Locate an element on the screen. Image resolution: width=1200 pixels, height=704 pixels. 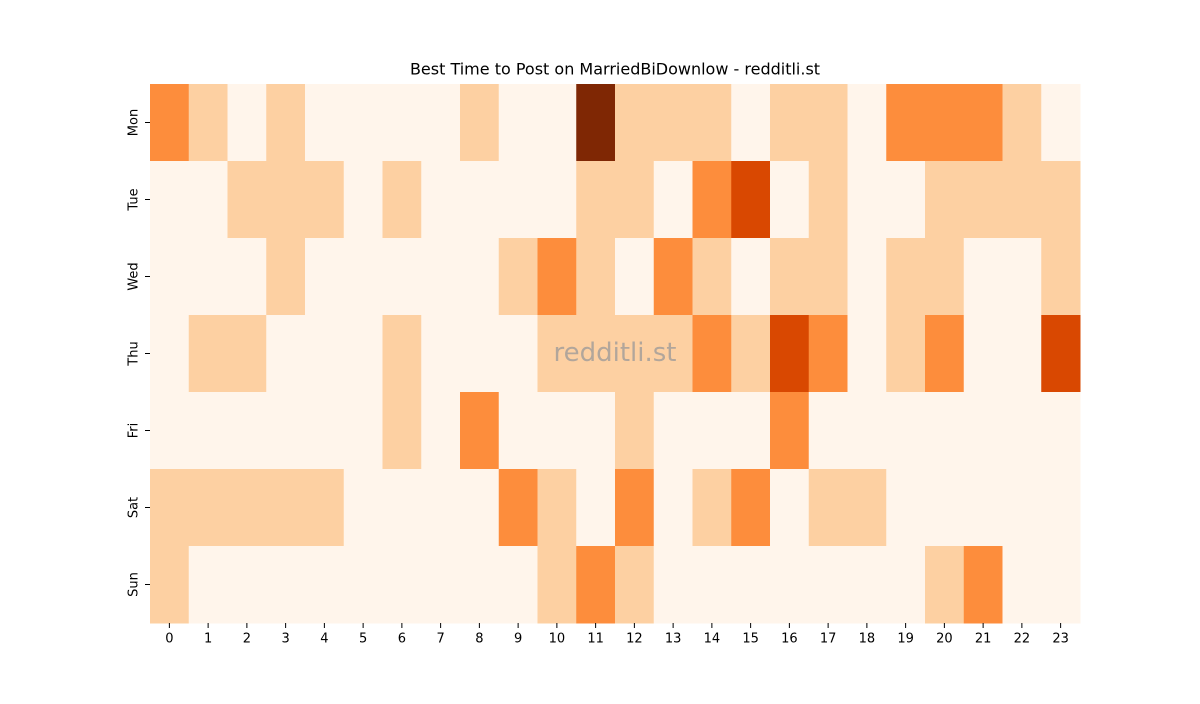
x-tick-label: 21 is located at coordinates (983, 639).